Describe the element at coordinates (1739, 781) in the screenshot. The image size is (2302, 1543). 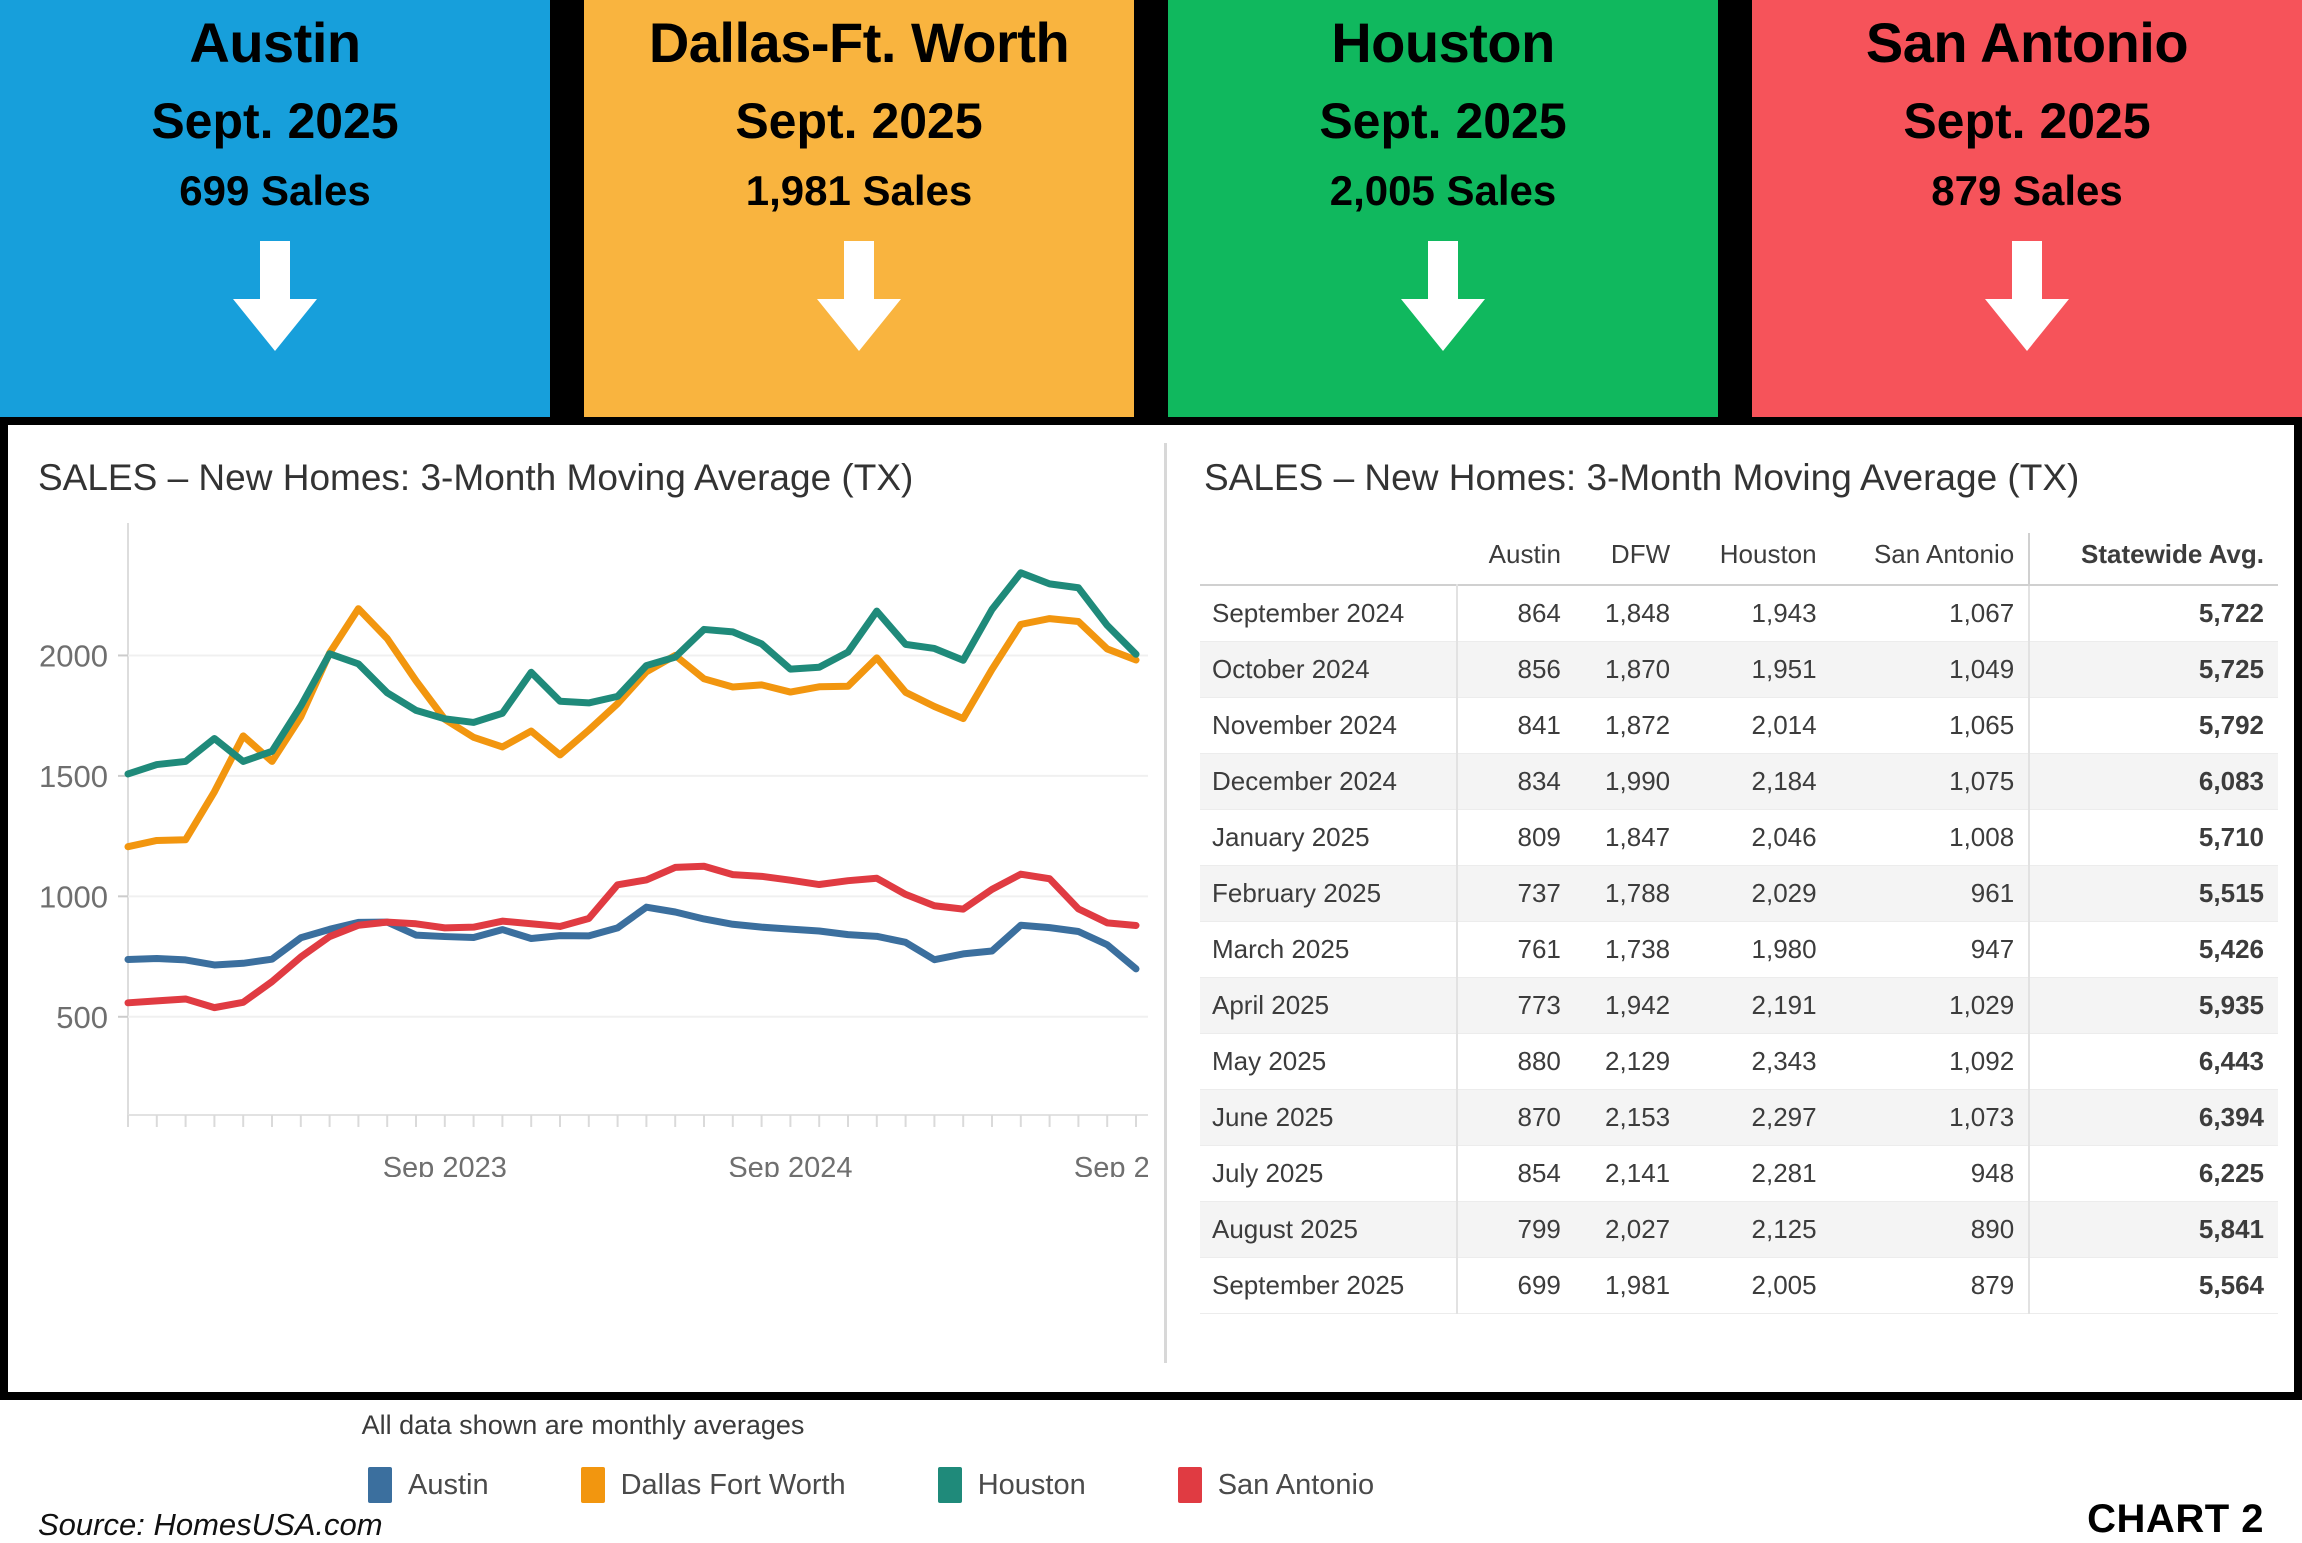
I see `table-row: December 2024 834 1,990 2,184 1,075 6,083` at that location.